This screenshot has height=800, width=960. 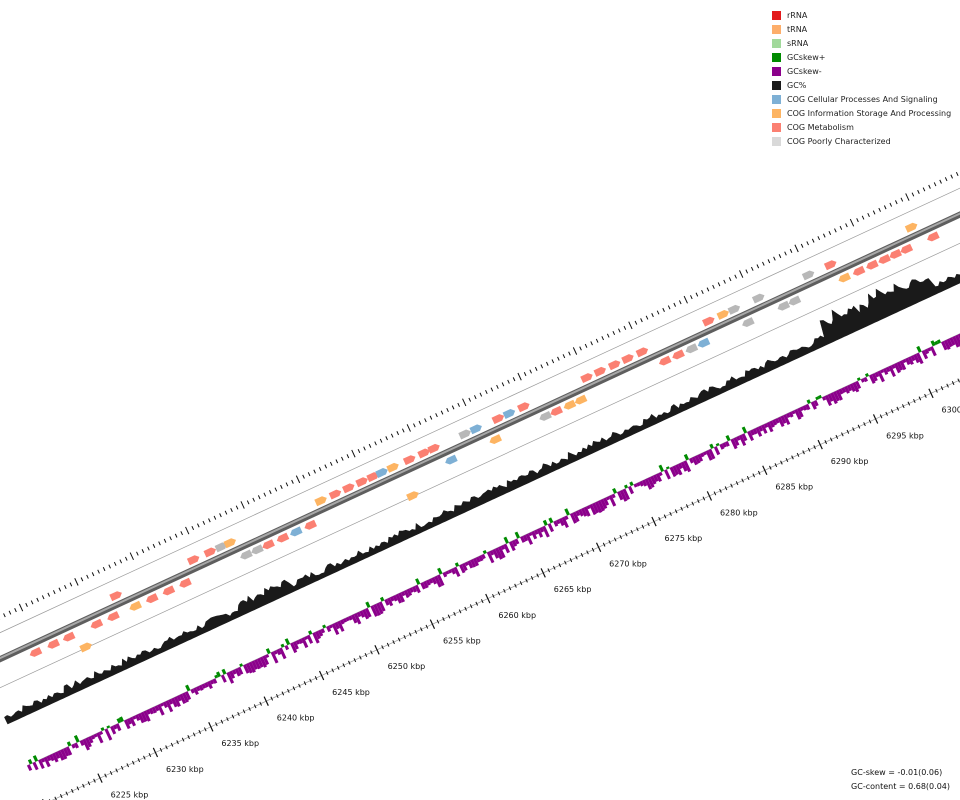 I want to click on scale-label: 6290 kbp, so click(x=850, y=461).